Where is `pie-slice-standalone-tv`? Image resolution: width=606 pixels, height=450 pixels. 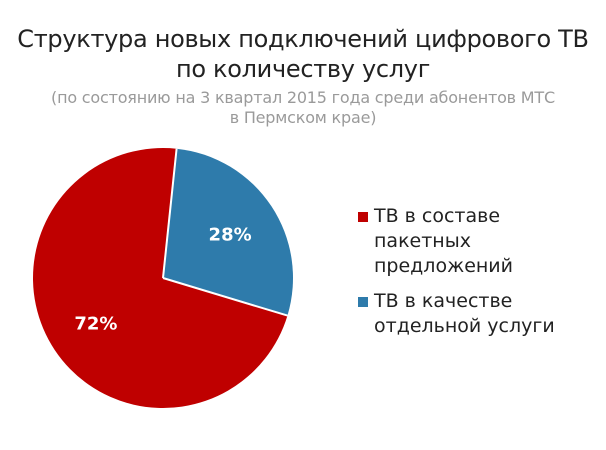
pie-slice-standalone-tv is located at coordinates (228, 232).